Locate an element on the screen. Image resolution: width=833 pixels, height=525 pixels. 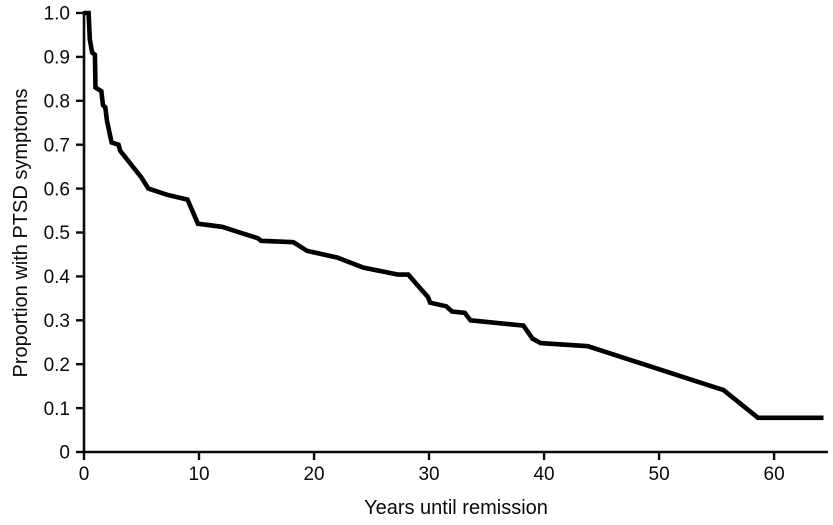
x-tick-label: 30 is located at coordinates (428, 474).